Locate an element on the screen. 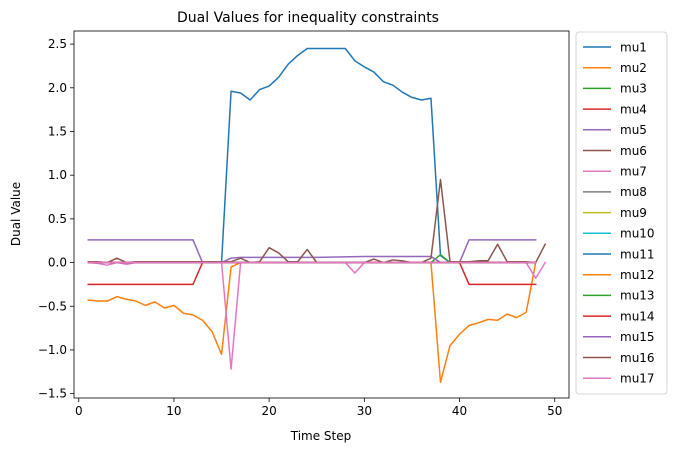 The width and height of the screenshot is (675, 453). legend-label-mu2: mu2 is located at coordinates (633, 68).